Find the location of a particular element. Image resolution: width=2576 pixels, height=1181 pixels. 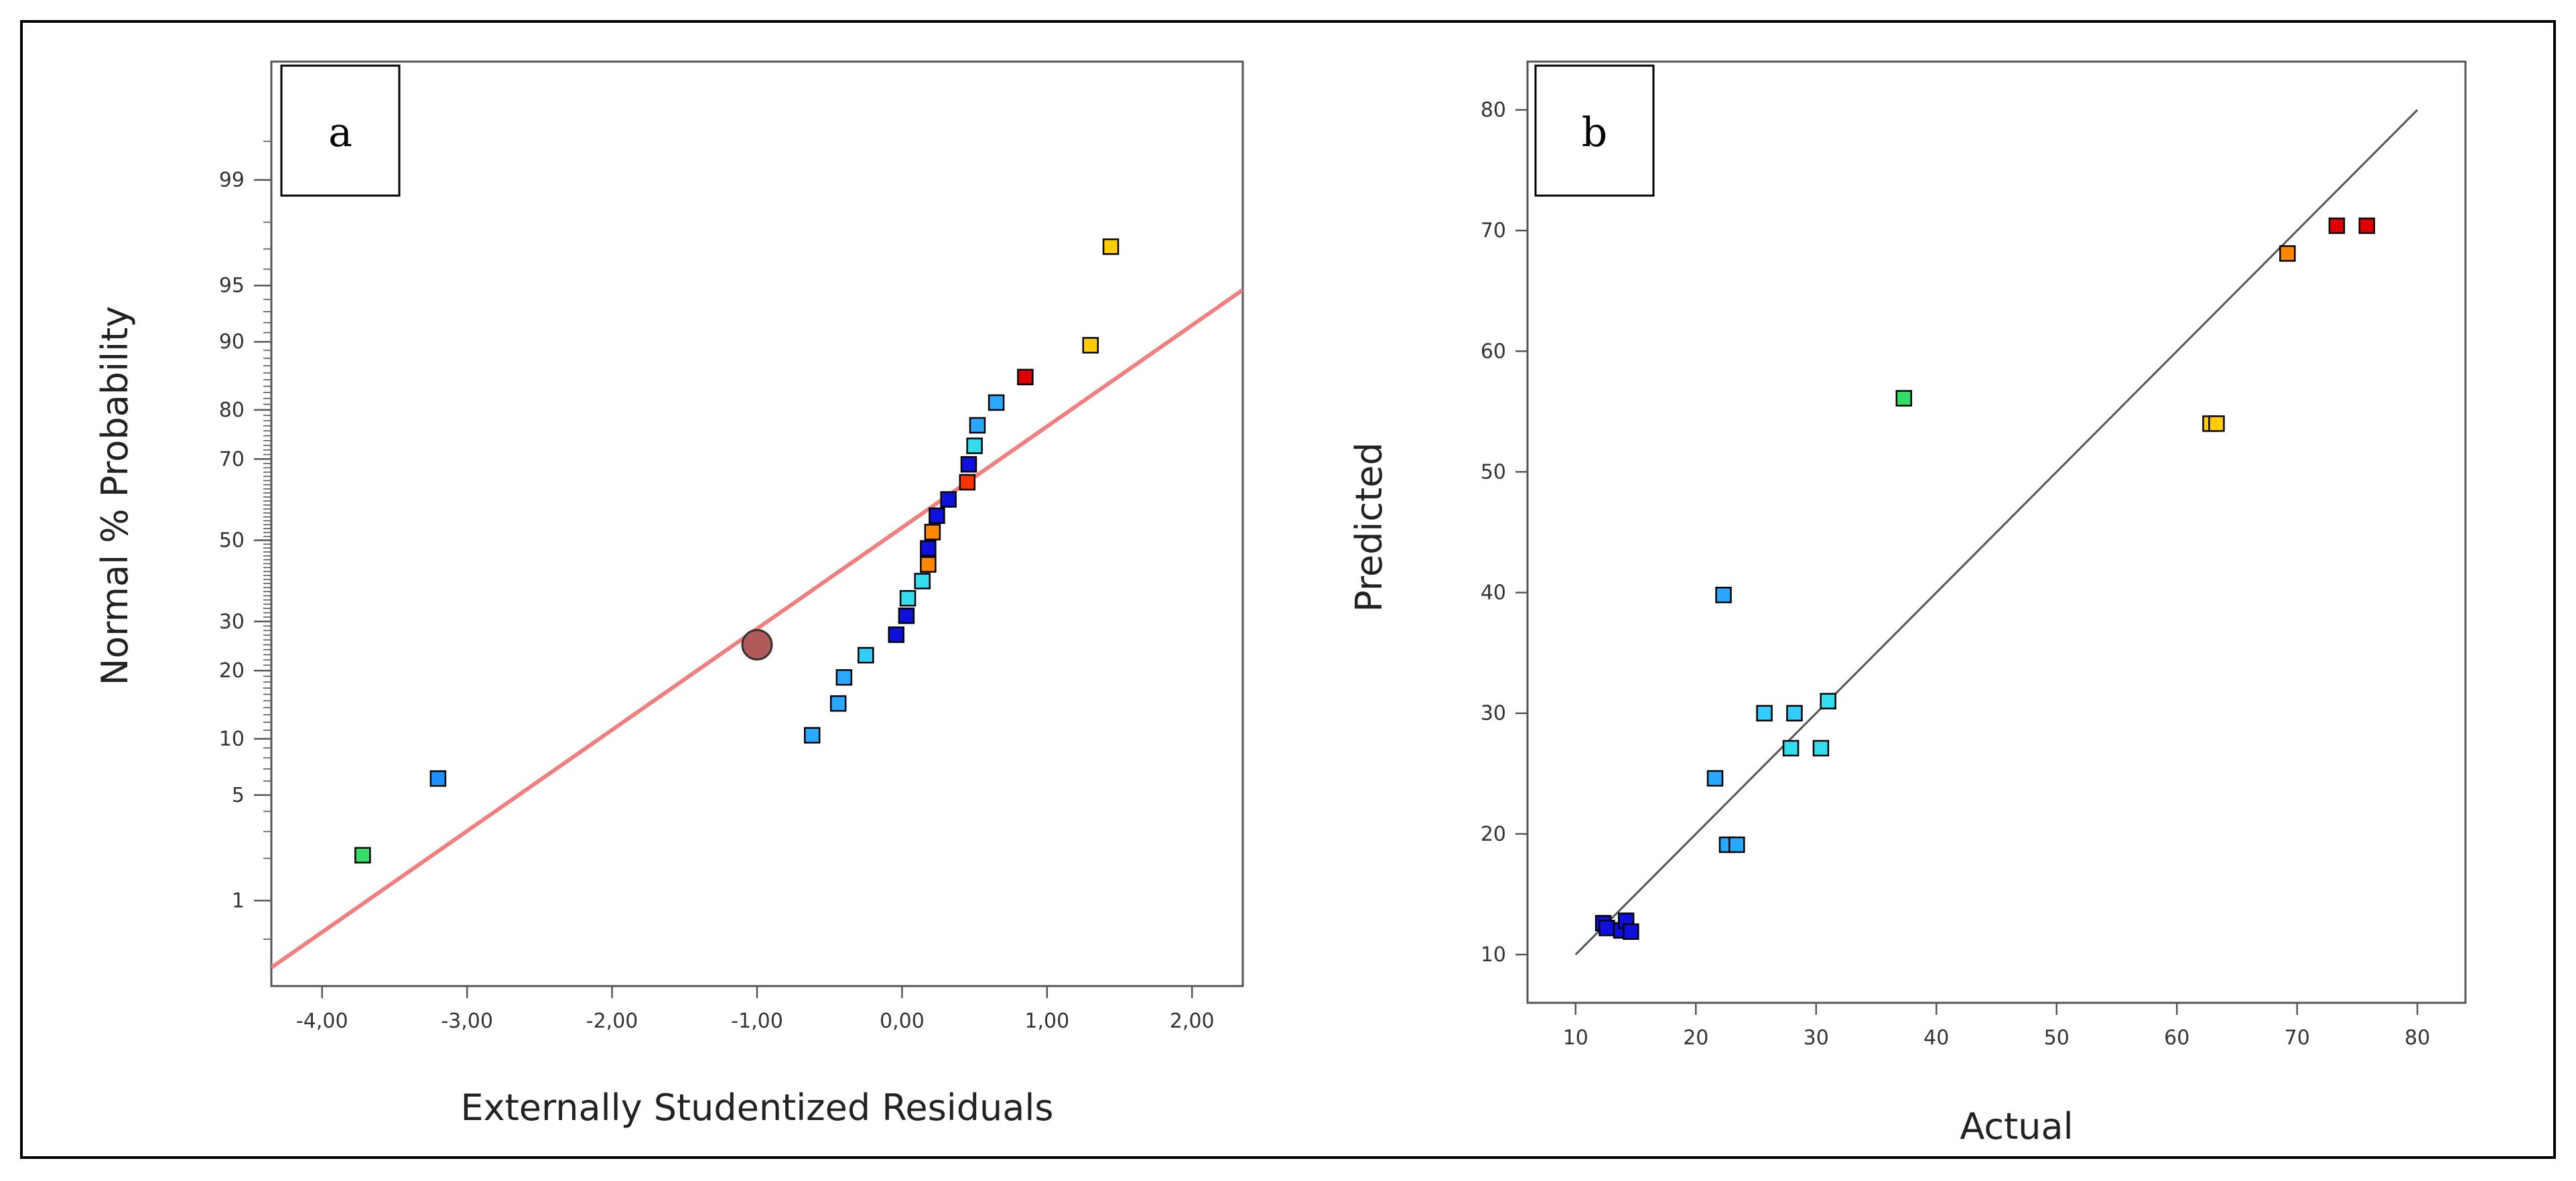

plot-a-x-tick-label: -2,00 is located at coordinates (612, 1022).